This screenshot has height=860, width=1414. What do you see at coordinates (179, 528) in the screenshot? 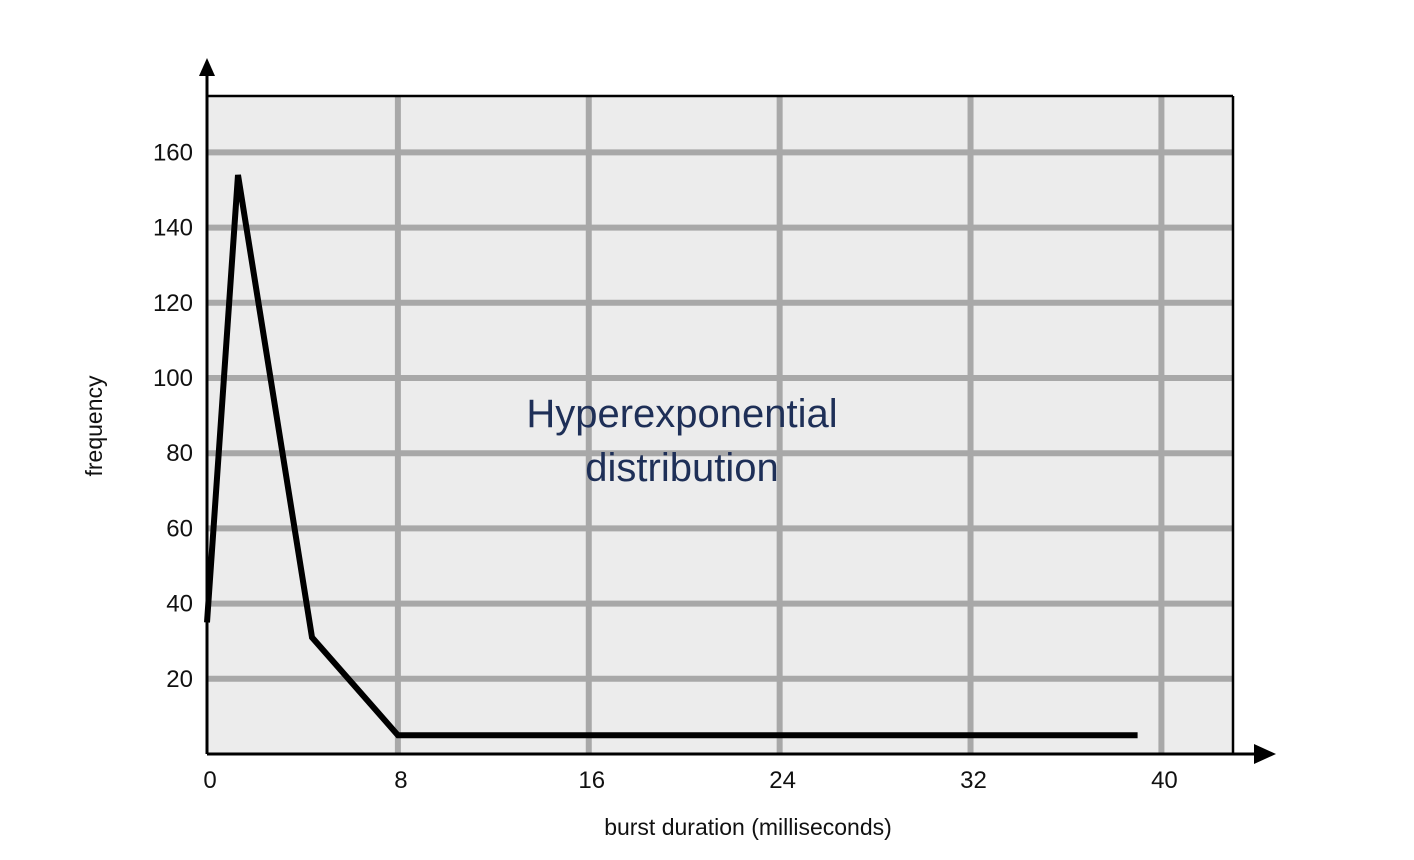
I see `y-tick-label: 60` at bounding box center [179, 528].